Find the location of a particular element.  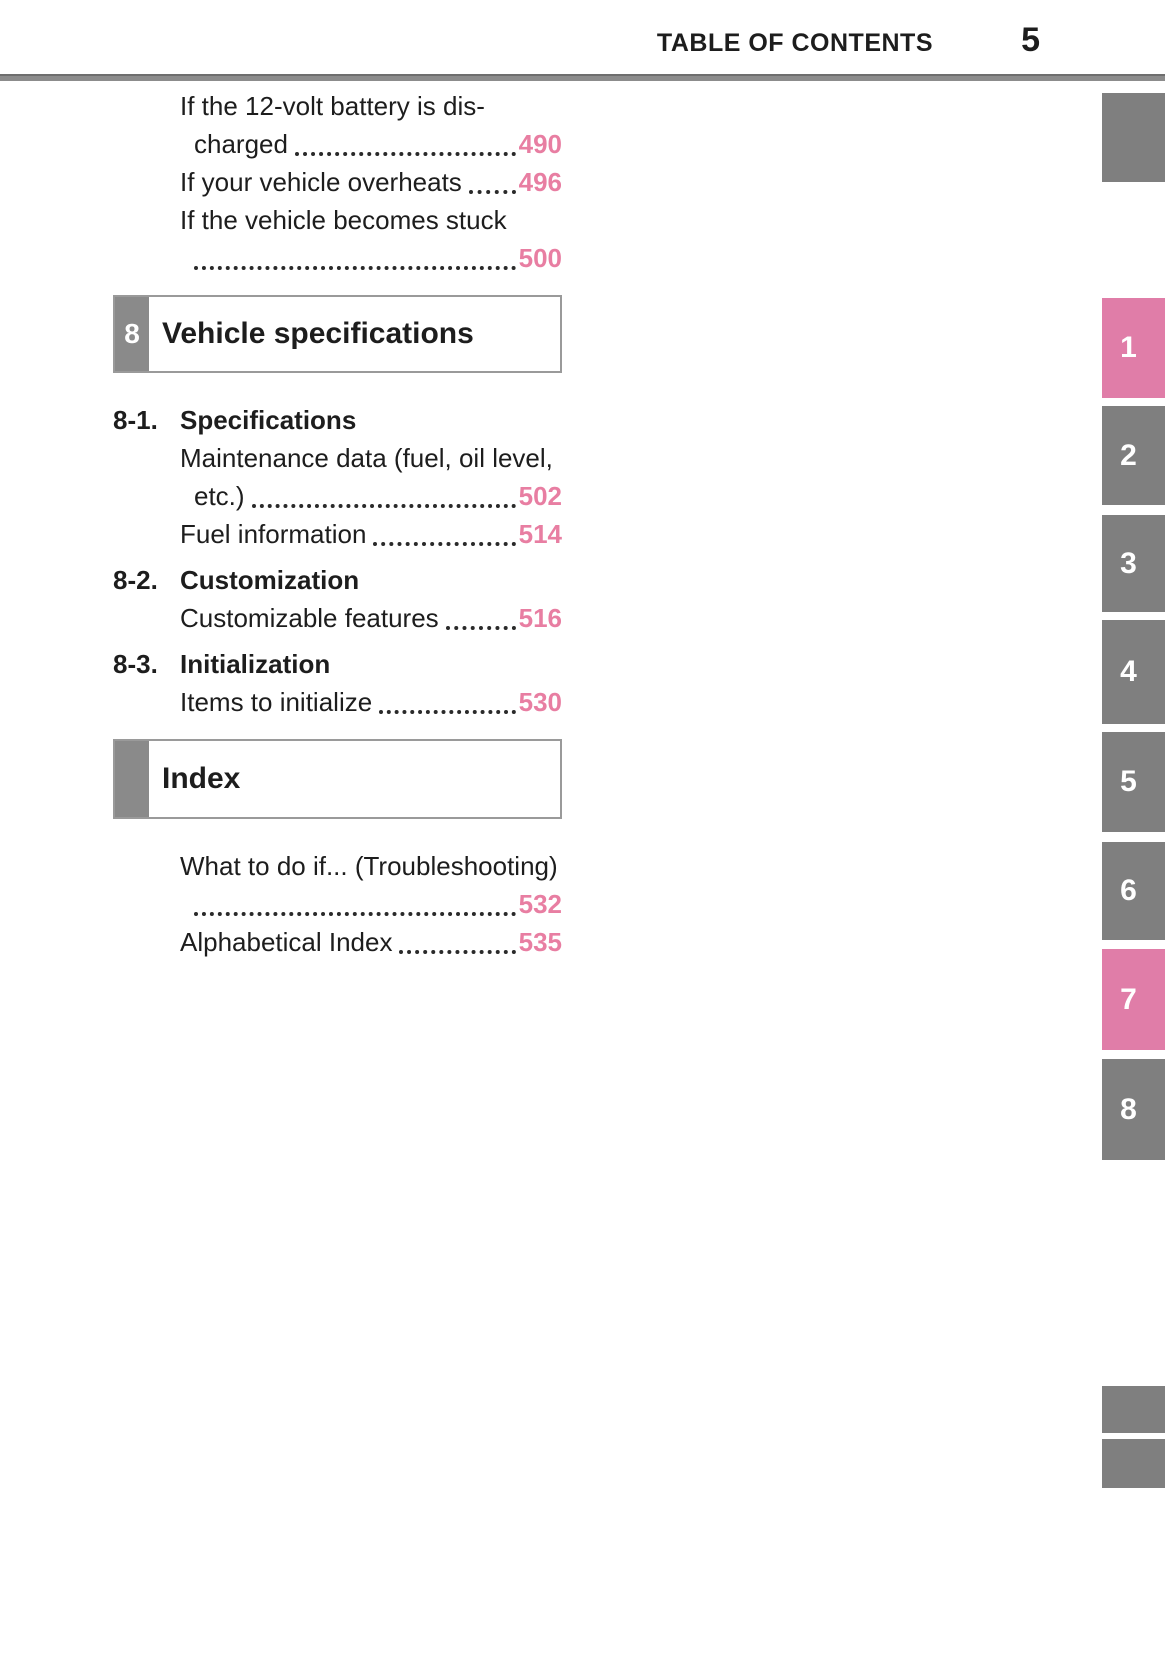

toc-entry-line: If the 12-volt battery is dis- is located at coordinates (337, 106).